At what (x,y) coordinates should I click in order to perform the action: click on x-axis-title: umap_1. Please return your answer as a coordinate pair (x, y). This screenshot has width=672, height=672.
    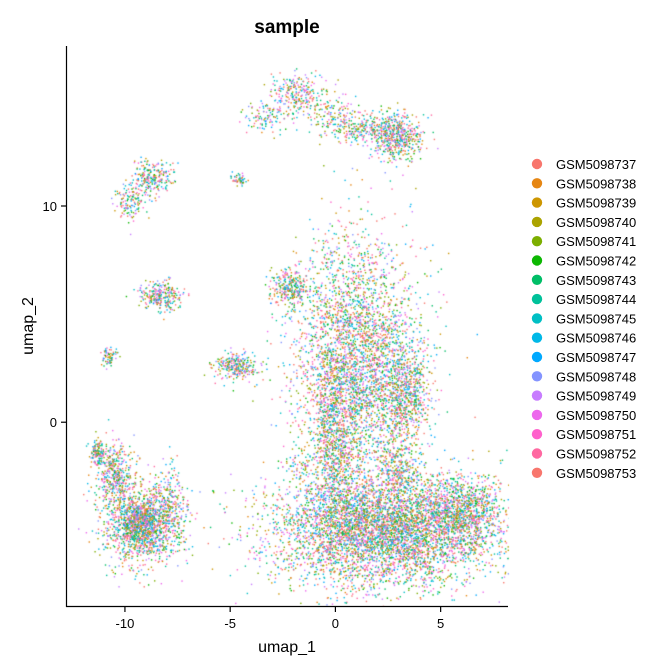
    Looking at the image, I should click on (287, 647).